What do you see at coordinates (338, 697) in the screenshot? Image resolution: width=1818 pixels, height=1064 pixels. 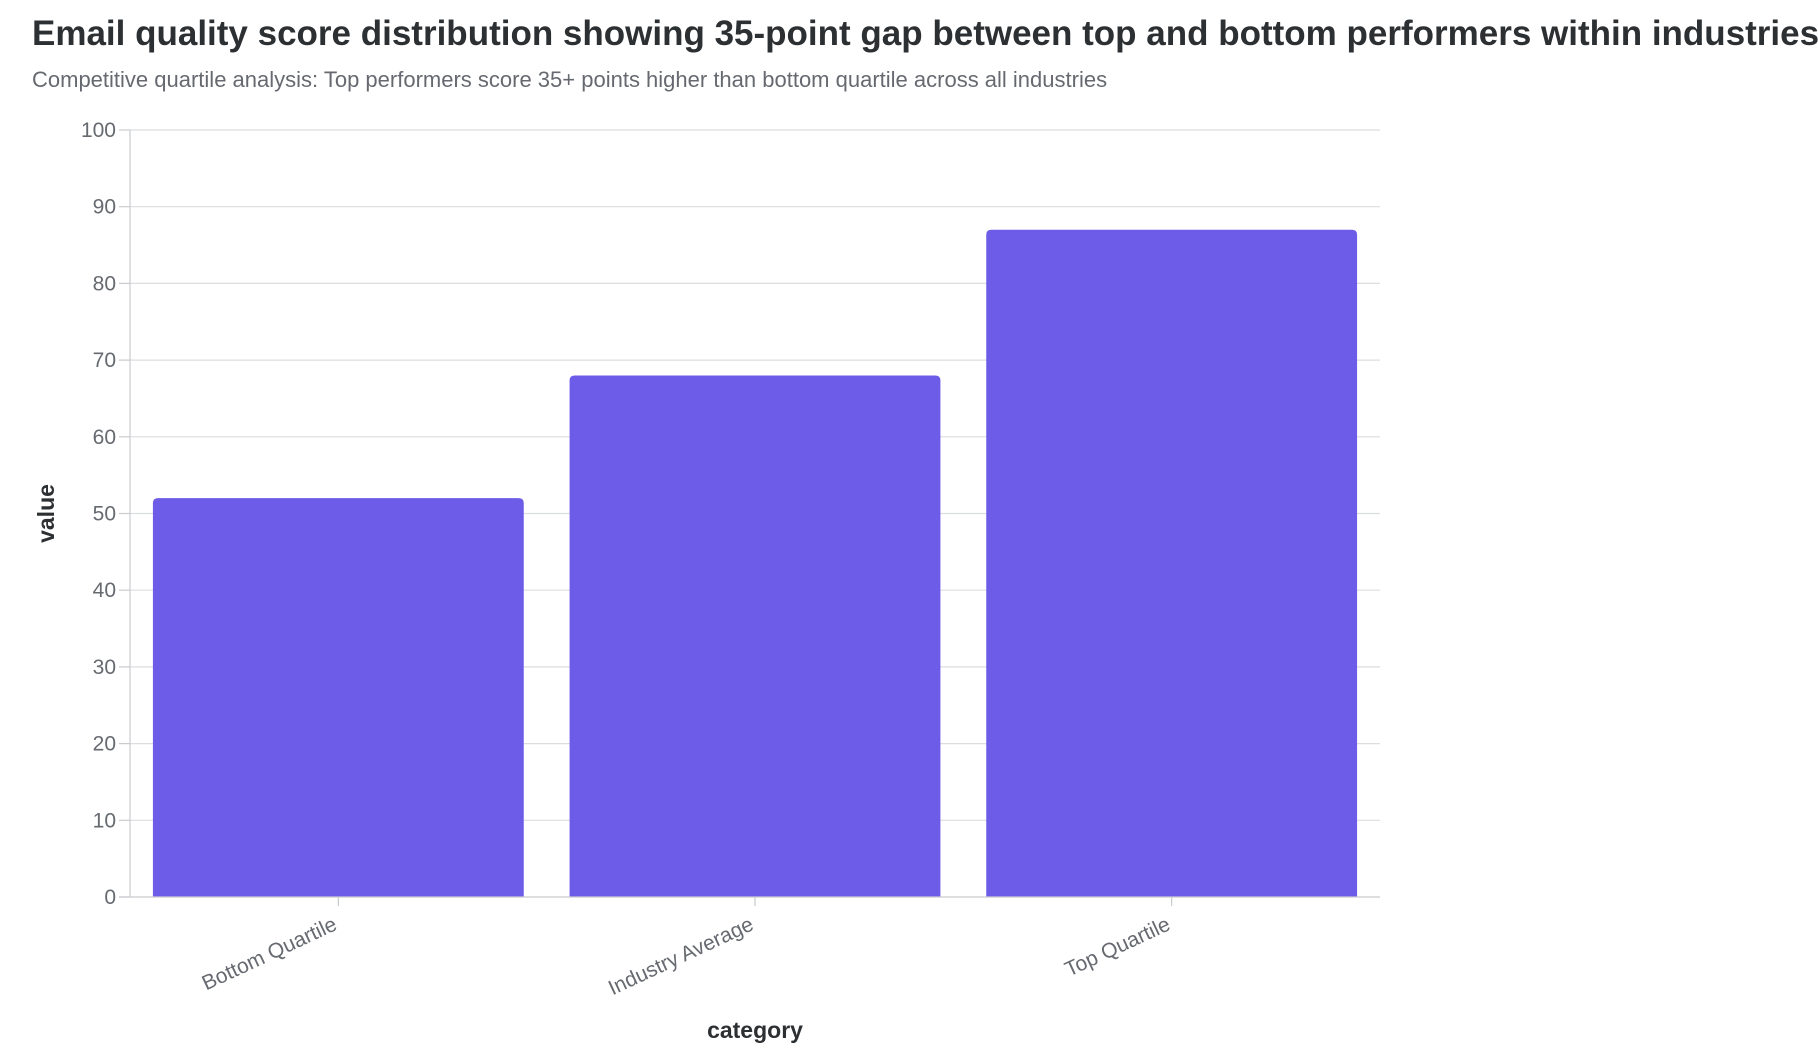 I see `bar-bottom-quartile` at bounding box center [338, 697].